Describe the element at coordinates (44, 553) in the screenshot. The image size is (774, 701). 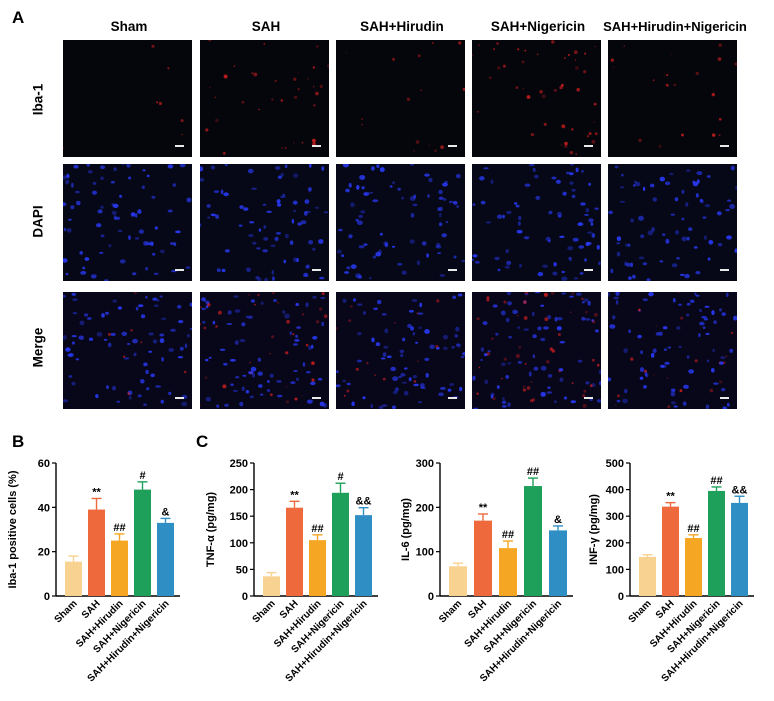
I see `y-tick-label: 20` at that location.